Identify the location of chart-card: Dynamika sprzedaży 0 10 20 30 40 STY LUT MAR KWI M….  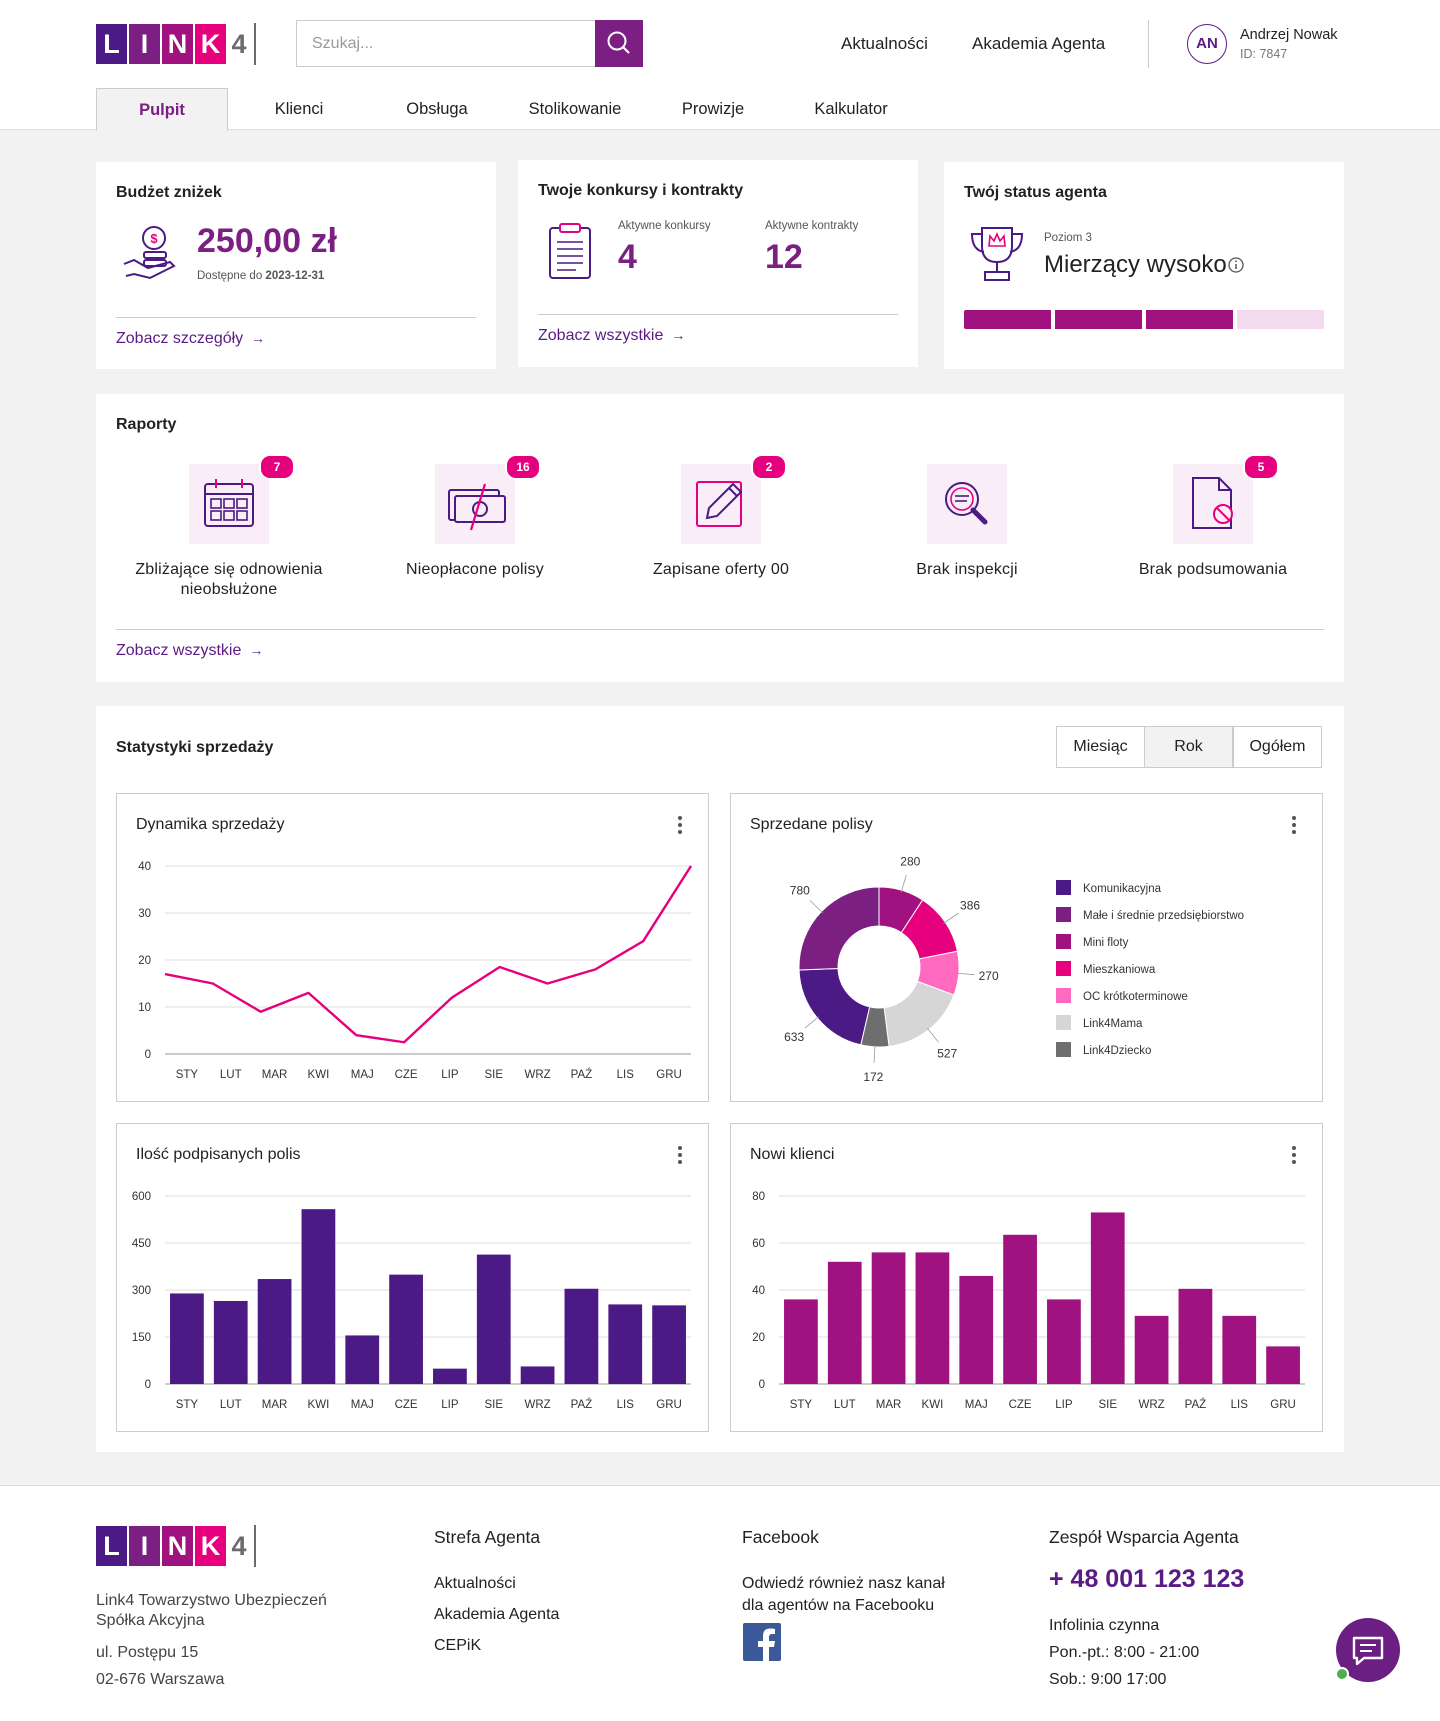
(412, 947).